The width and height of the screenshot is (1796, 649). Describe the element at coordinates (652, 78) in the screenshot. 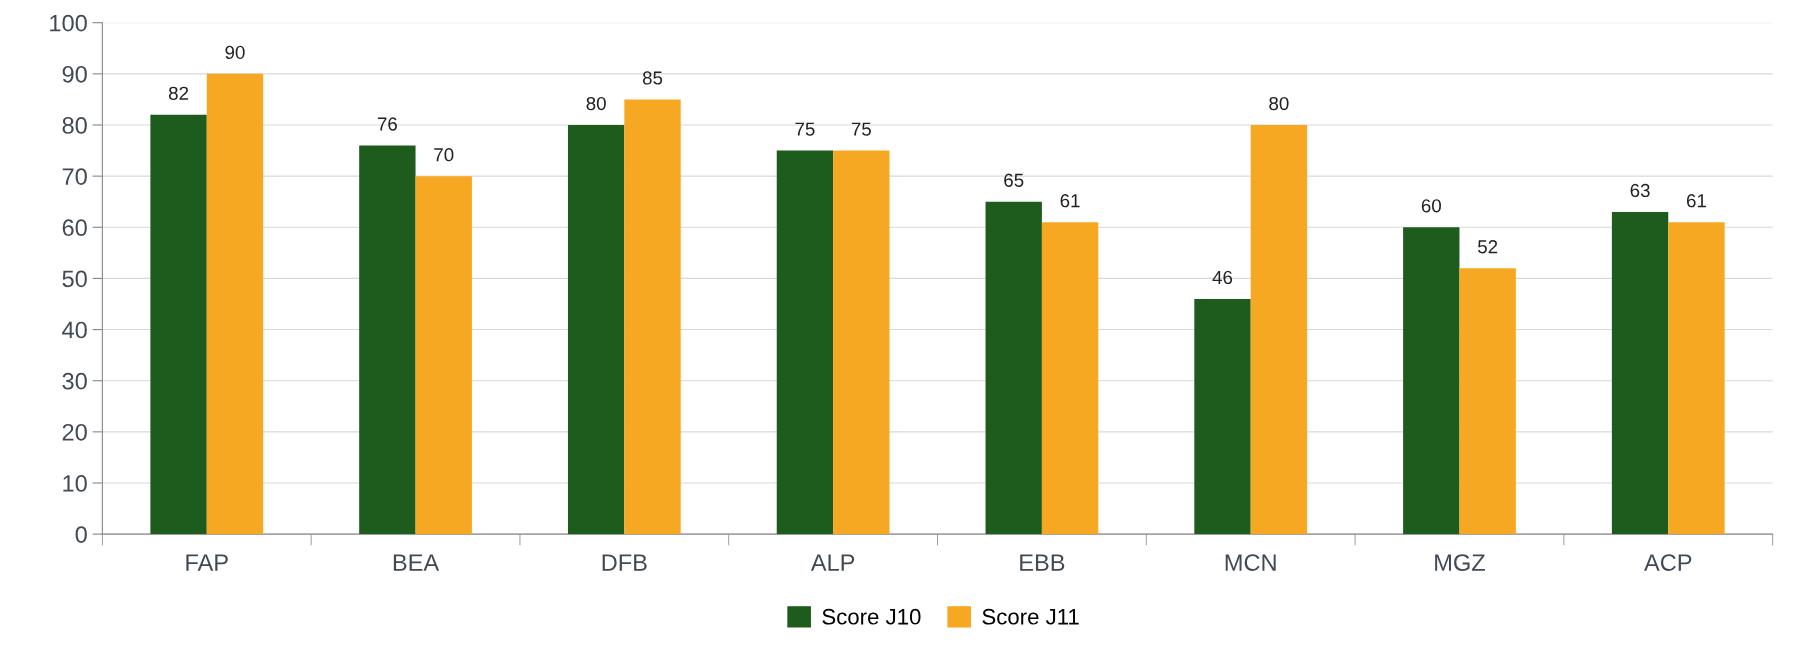

I see `data-label: 85` at that location.